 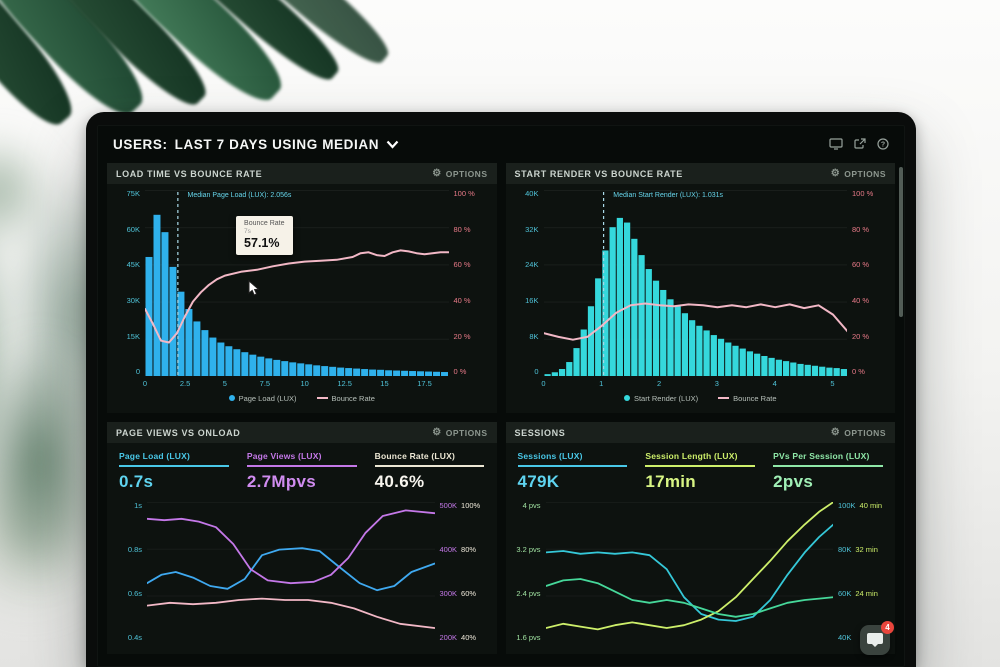 What do you see at coordinates (131, 572) in the screenshot?
I see `y-axis-left: 1s 0.8s 0.6s 0.4s` at bounding box center [131, 572].